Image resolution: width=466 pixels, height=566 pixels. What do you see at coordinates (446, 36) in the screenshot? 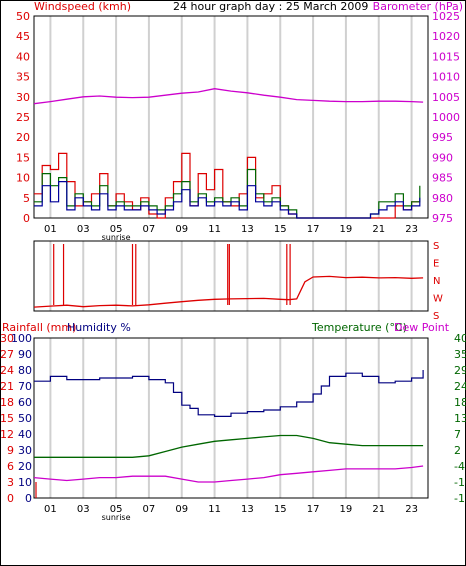
I see `y-tick-label-right: 1020` at bounding box center [446, 36].